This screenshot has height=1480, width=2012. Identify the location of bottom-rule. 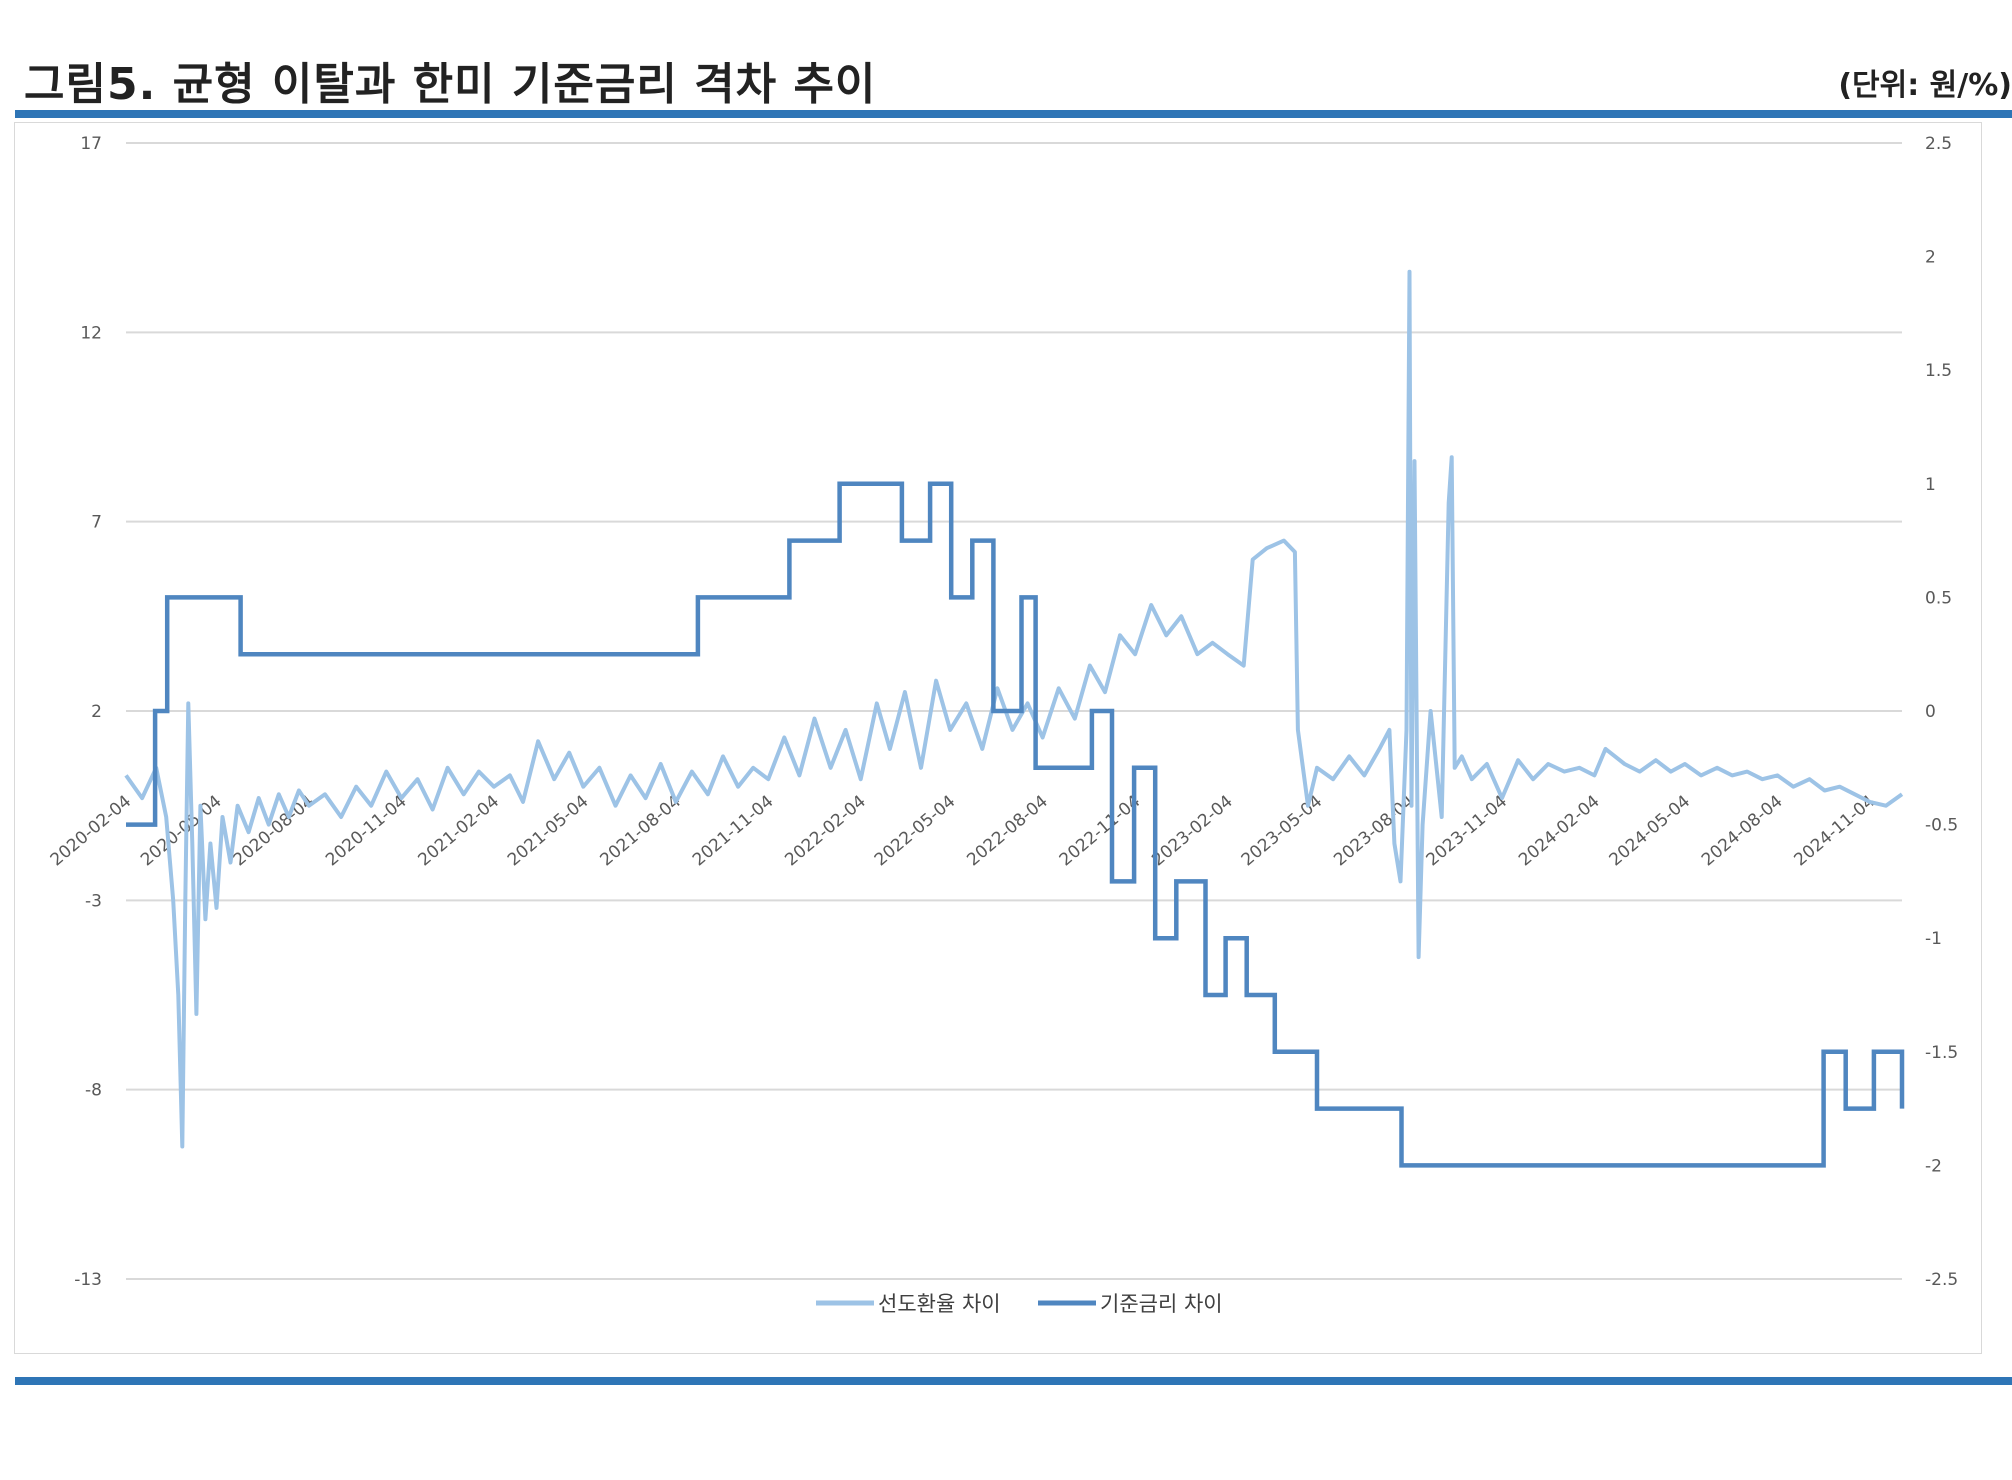
(1013, 1381).